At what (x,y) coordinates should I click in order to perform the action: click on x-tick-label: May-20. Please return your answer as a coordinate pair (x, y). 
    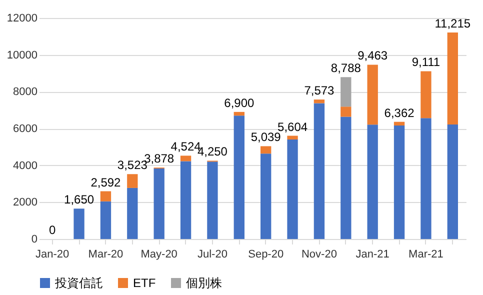
    Looking at the image, I should click on (159, 254).